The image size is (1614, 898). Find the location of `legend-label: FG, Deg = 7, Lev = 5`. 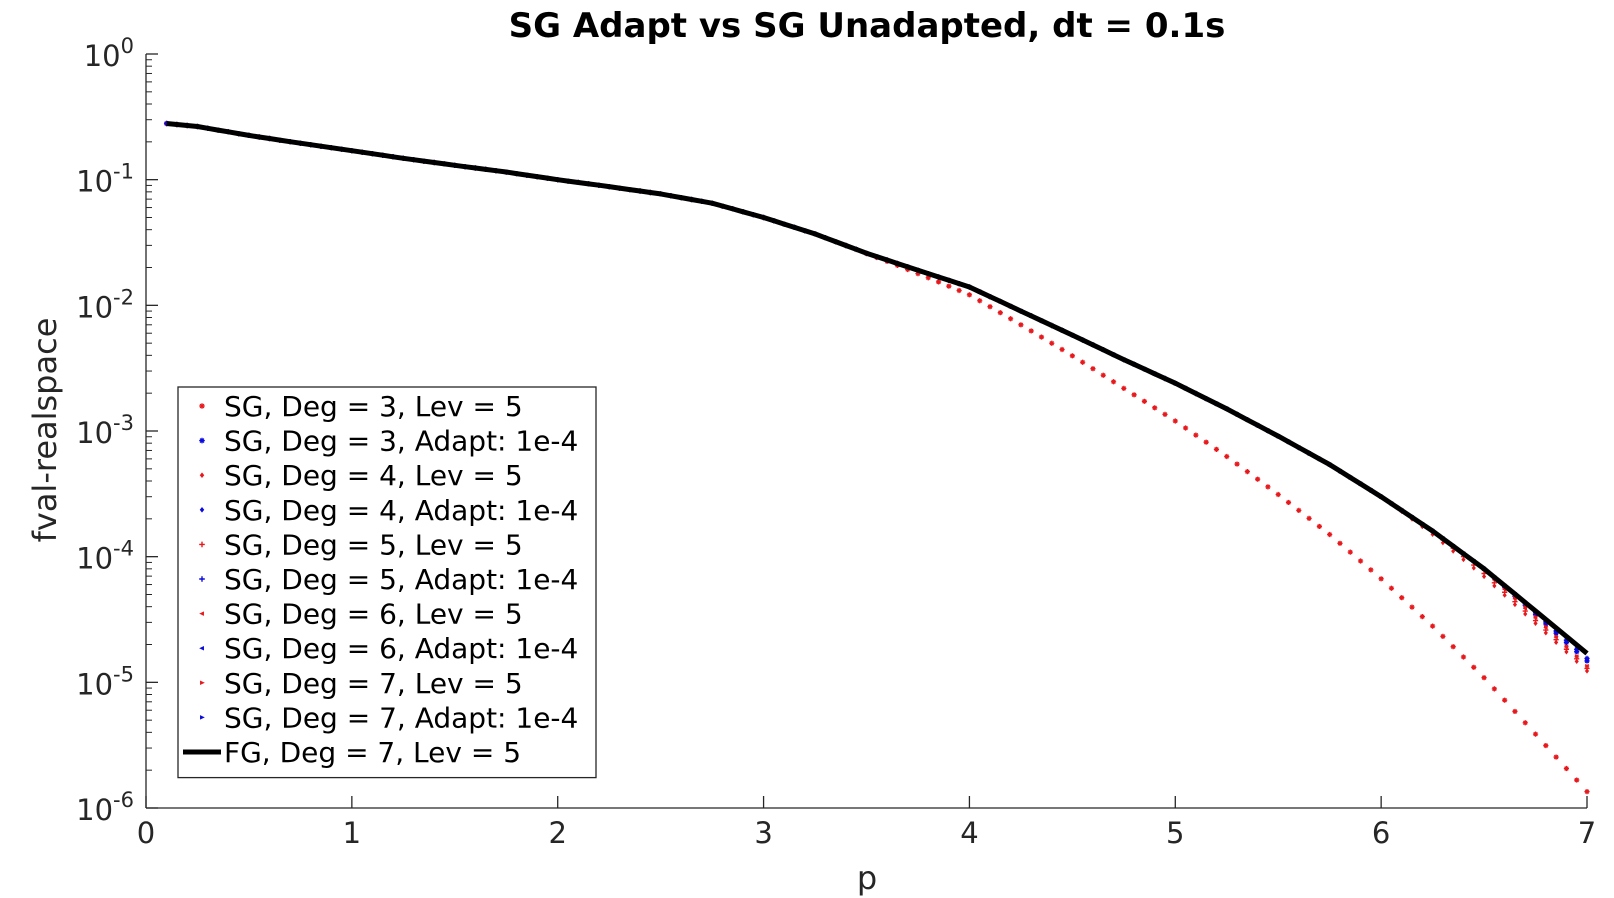

legend-label: FG, Deg = 7, Lev = 5 is located at coordinates (372, 752).